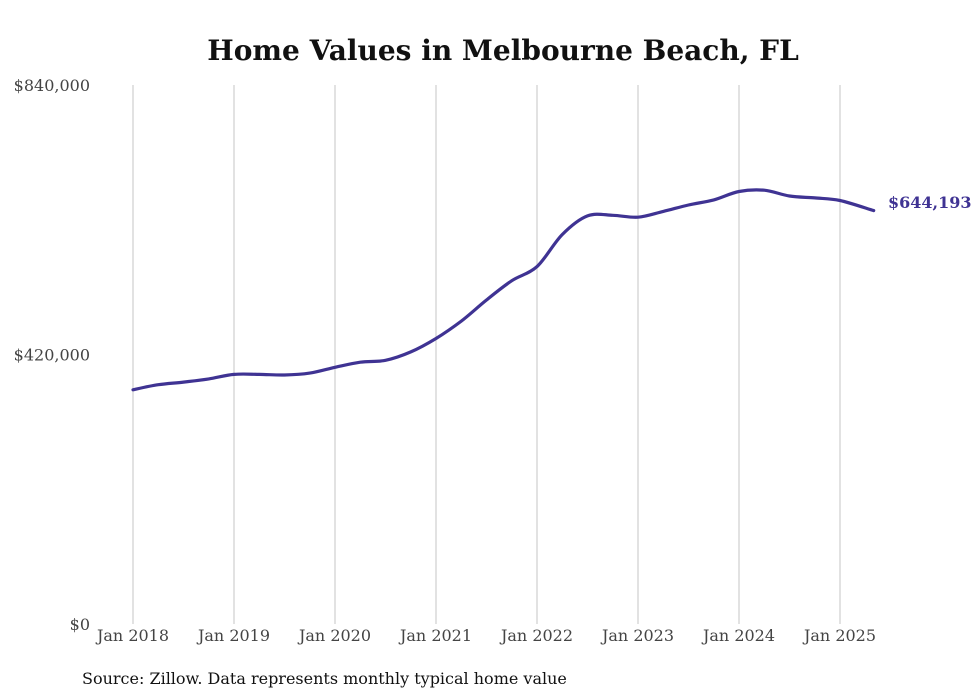 The width and height of the screenshot is (980, 699). I want to click on x-tick-label: Jan 2021, so click(435, 635).